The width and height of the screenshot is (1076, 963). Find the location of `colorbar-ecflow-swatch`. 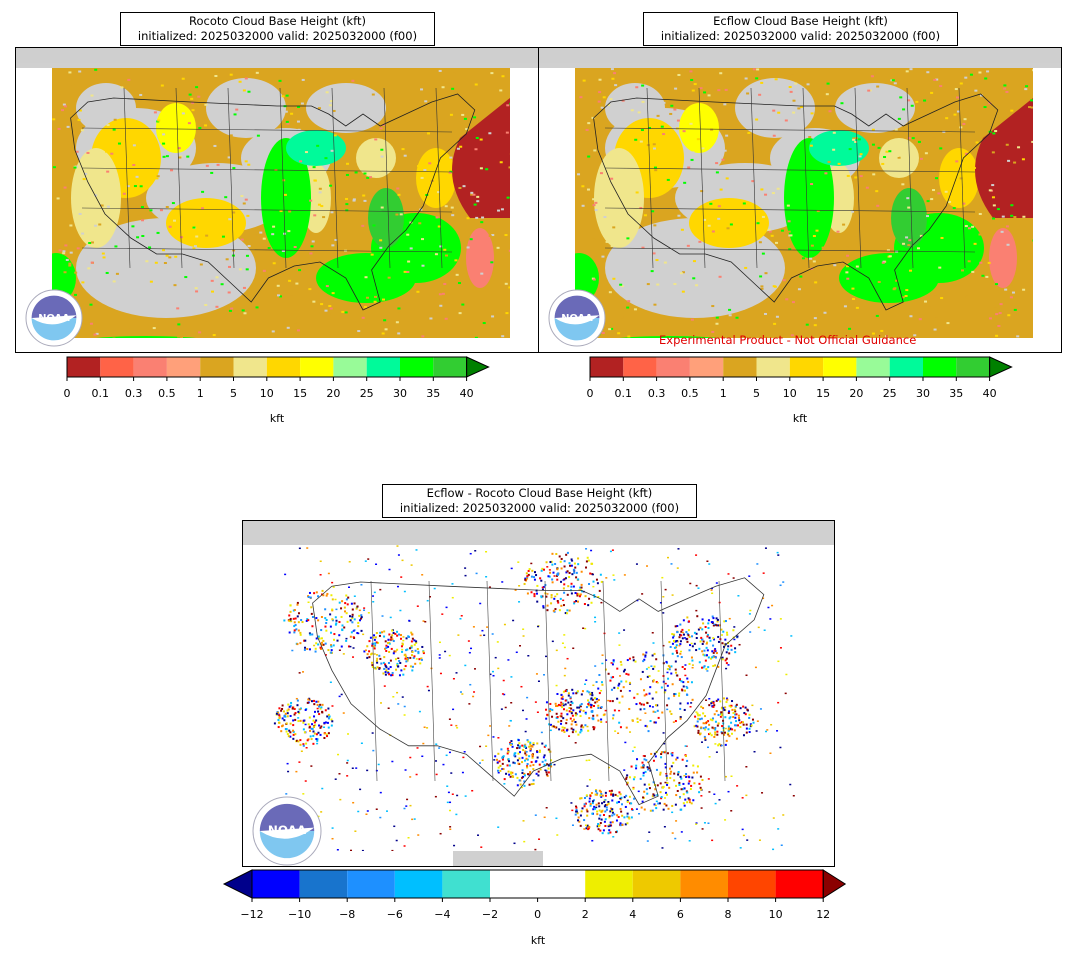

colorbar-ecflow-swatch is located at coordinates (640, 367).